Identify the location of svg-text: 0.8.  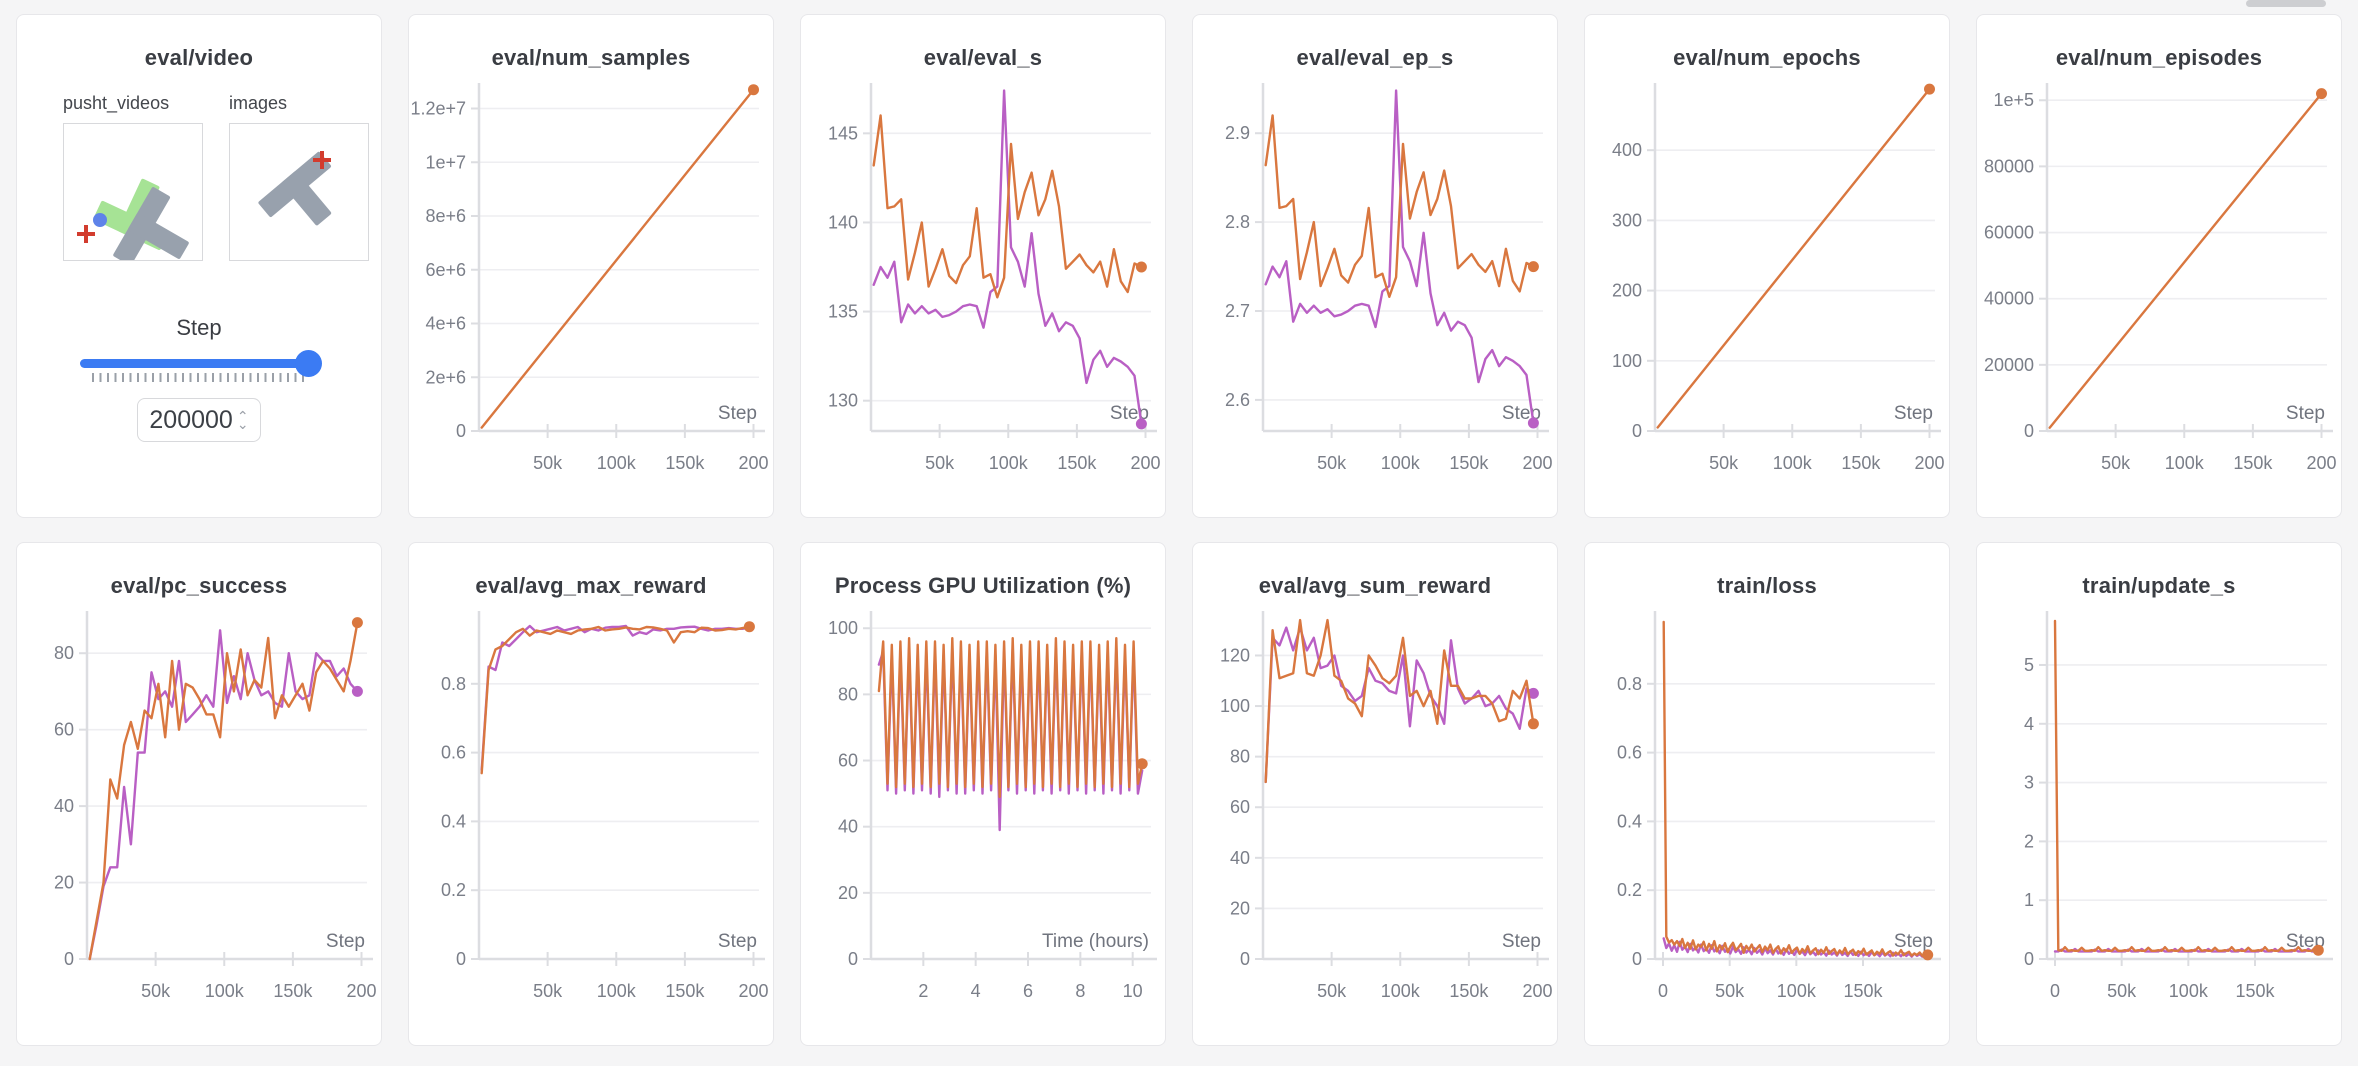
(453, 684).